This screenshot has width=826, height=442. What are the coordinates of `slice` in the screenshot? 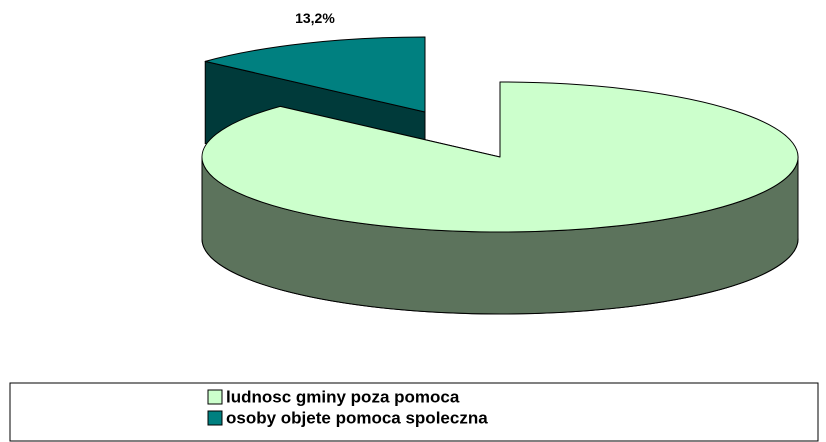 It's located at (315, 74).